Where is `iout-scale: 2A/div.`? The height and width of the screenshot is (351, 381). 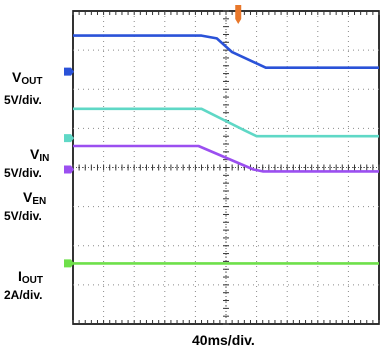
iout-scale: 2A/div. is located at coordinates (23, 295).